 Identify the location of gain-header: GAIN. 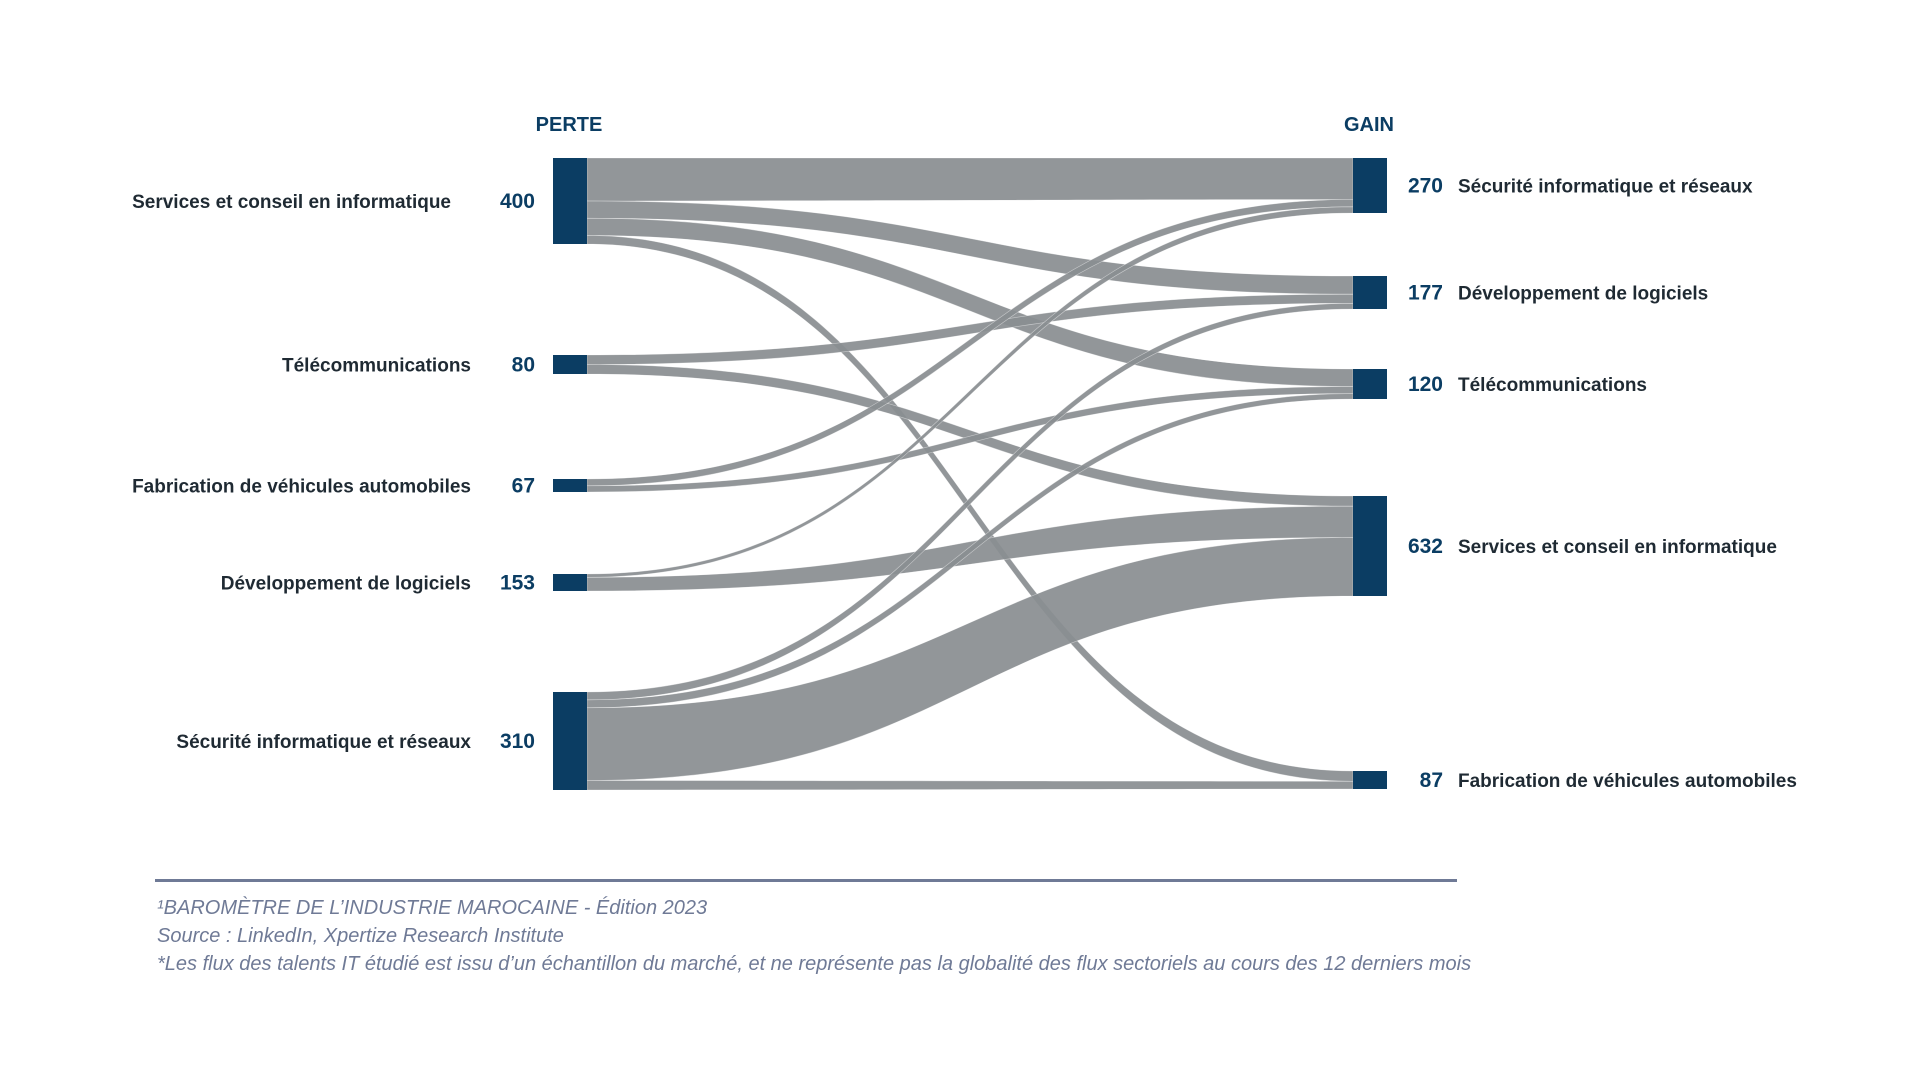
(1369, 125).